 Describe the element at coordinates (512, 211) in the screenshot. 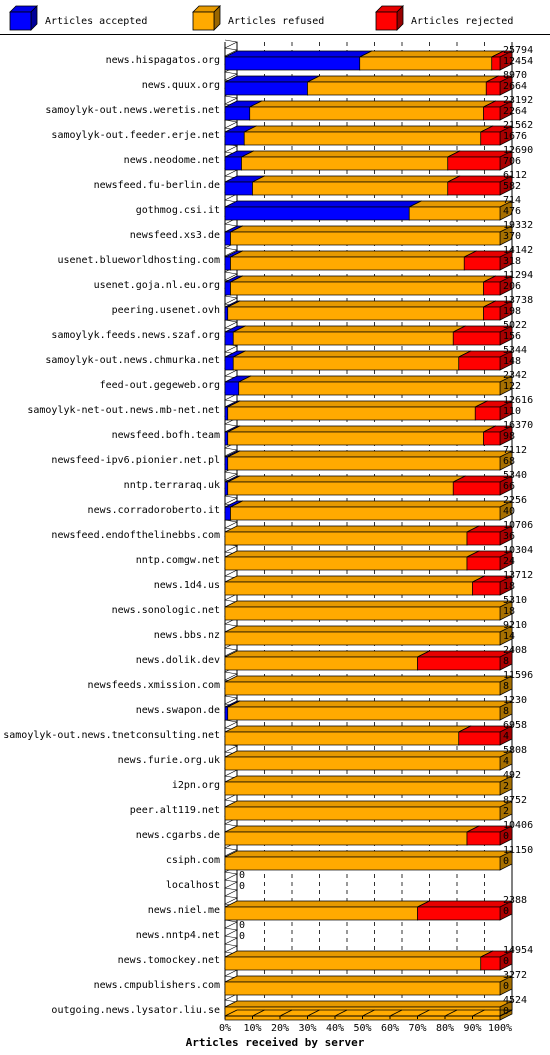

I see `value-label-secondary: 476` at that location.